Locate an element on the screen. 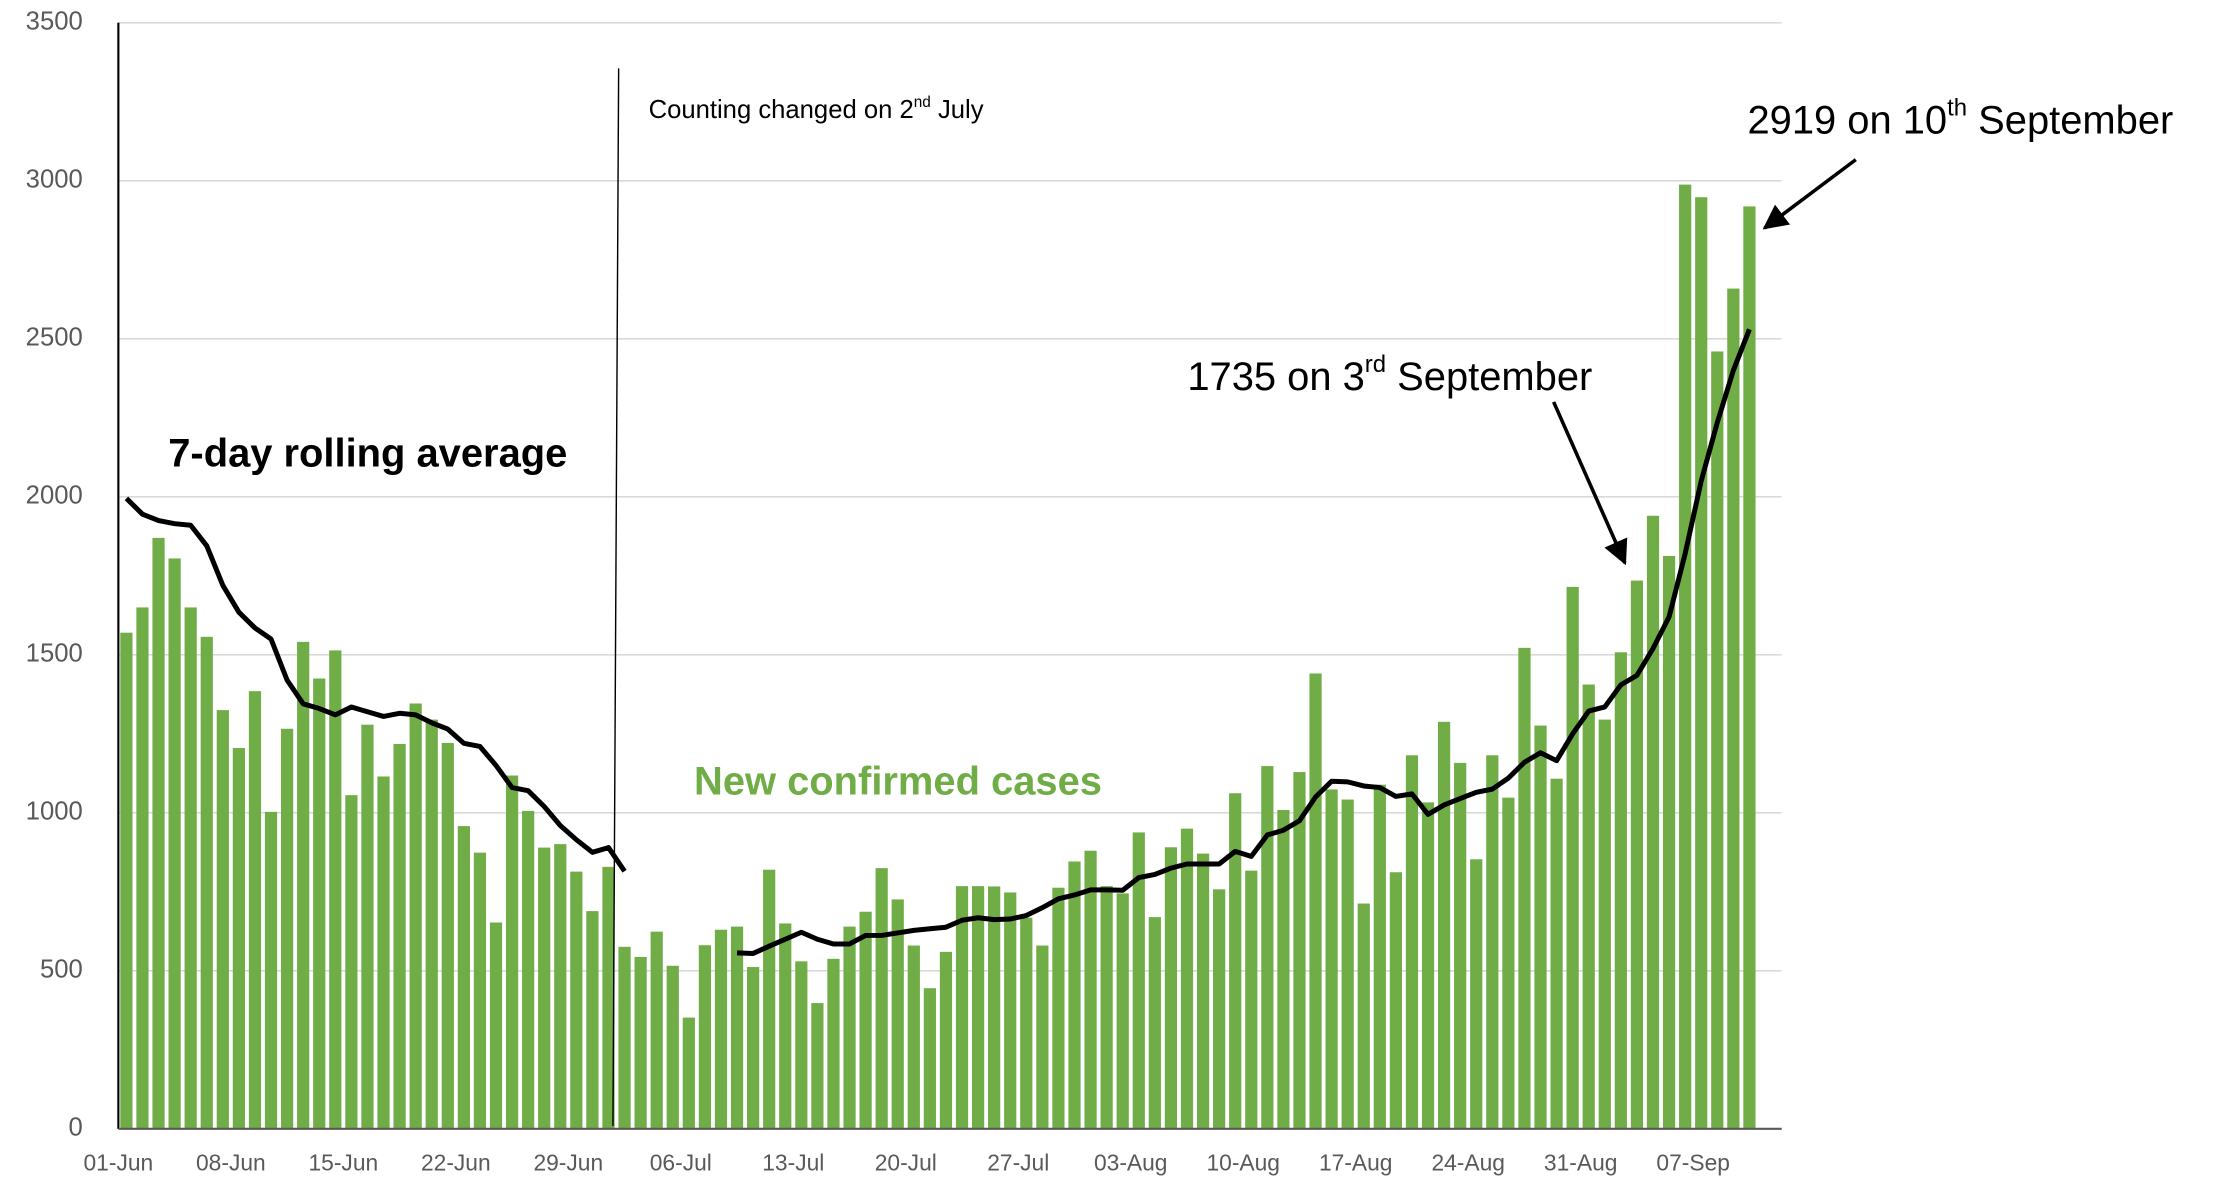 This screenshot has height=1181, width=2235. x-tick-label: 24-Aug is located at coordinates (1468, 1162).